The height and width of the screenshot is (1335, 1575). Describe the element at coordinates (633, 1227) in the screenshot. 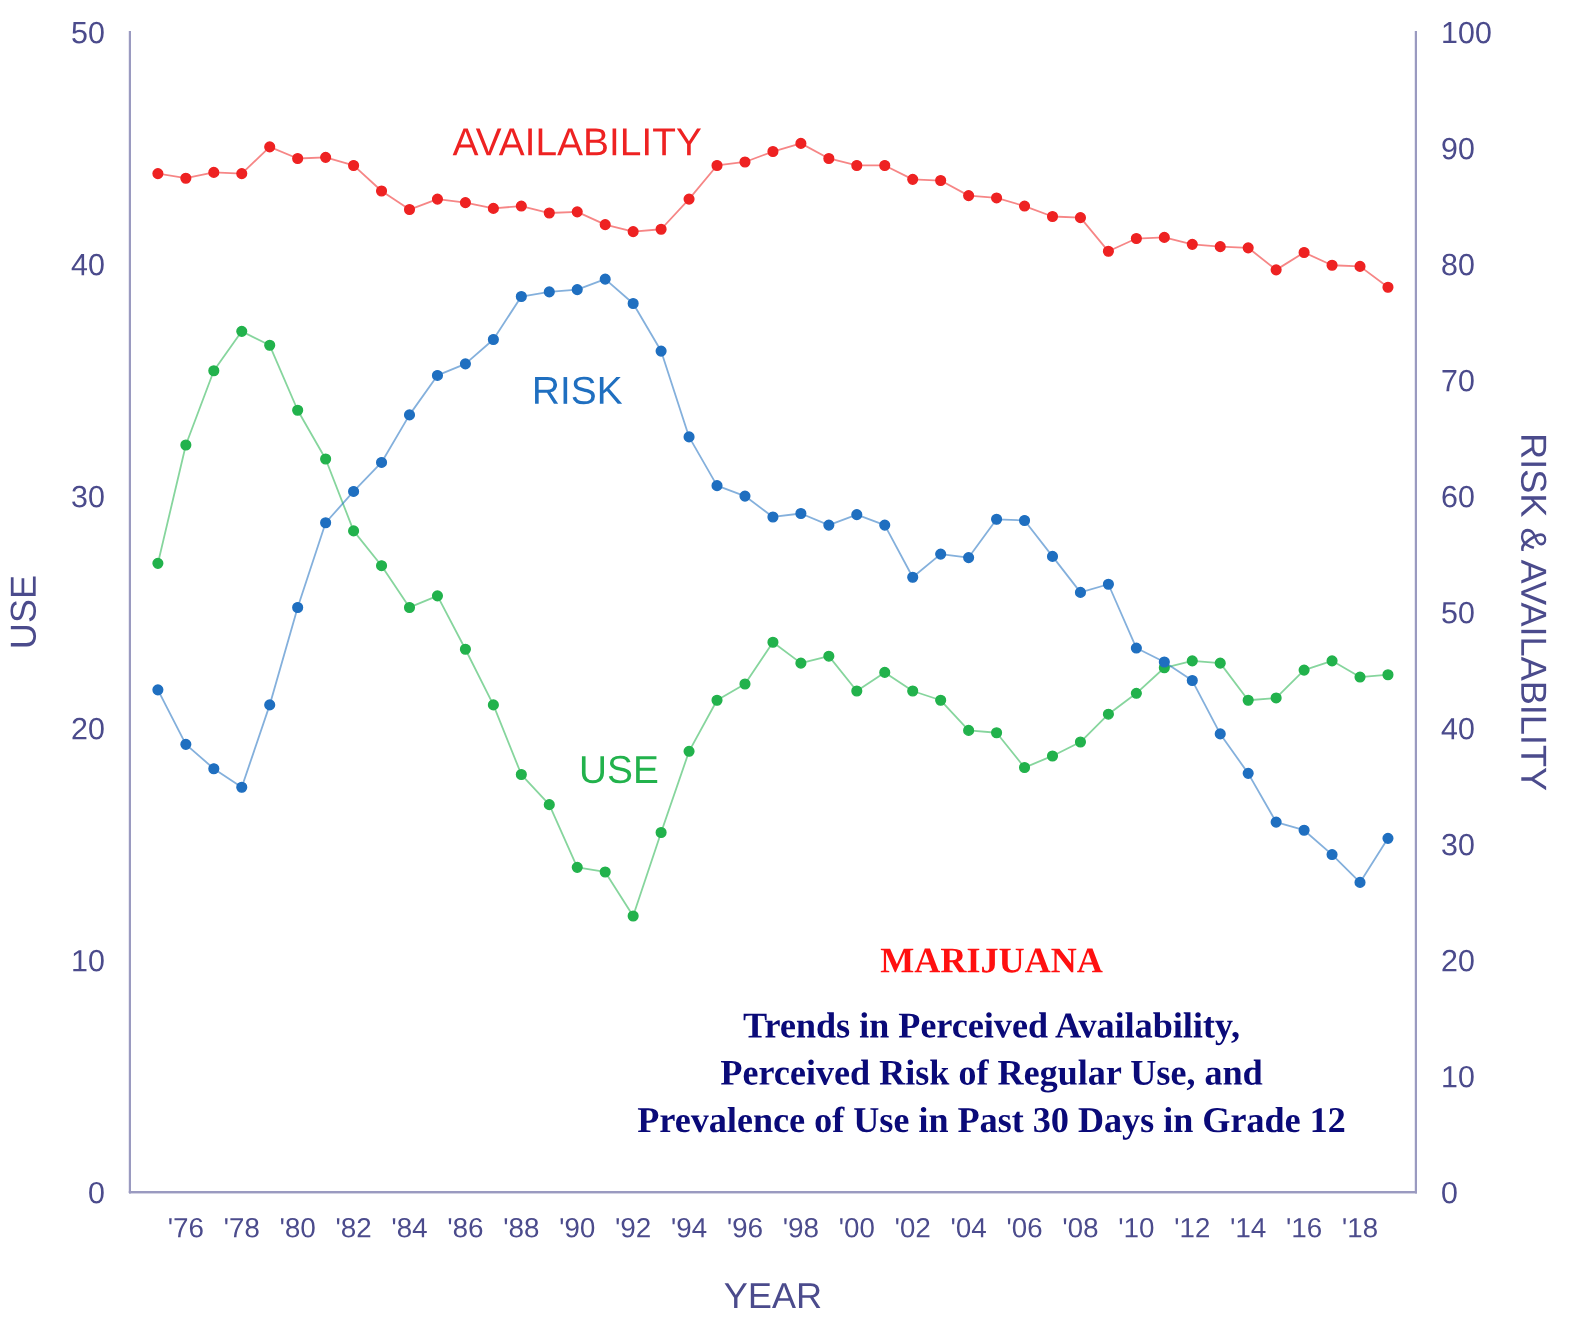

I see `x-tick-label: '92` at that location.